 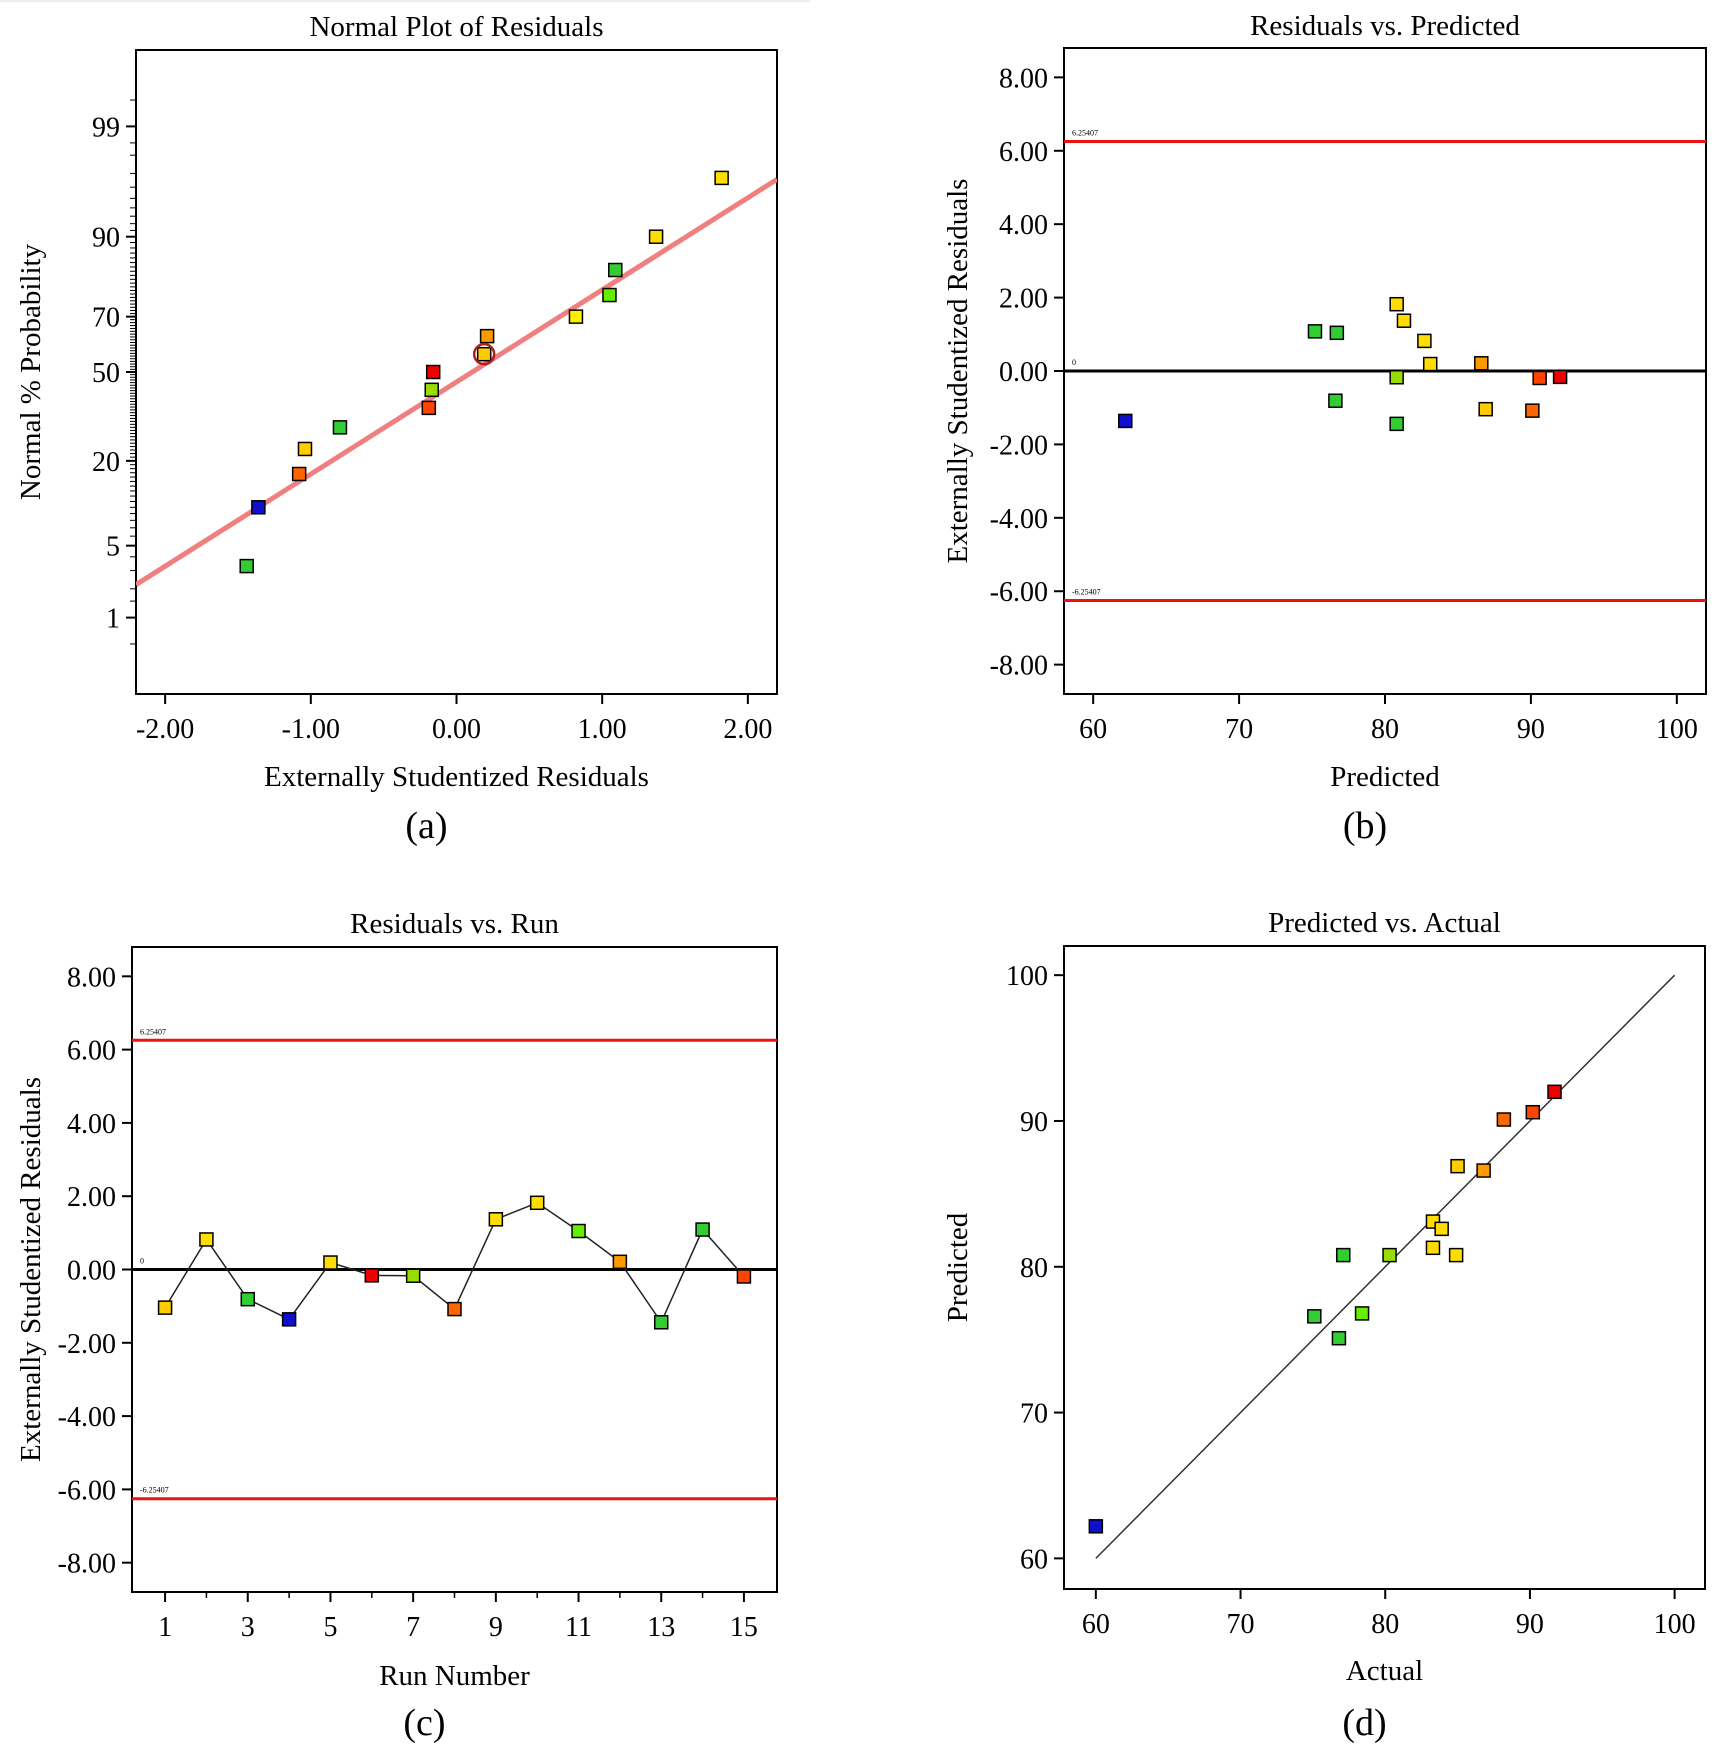 I want to click on y-tick-label: 8.00, so click(x=1023, y=78).